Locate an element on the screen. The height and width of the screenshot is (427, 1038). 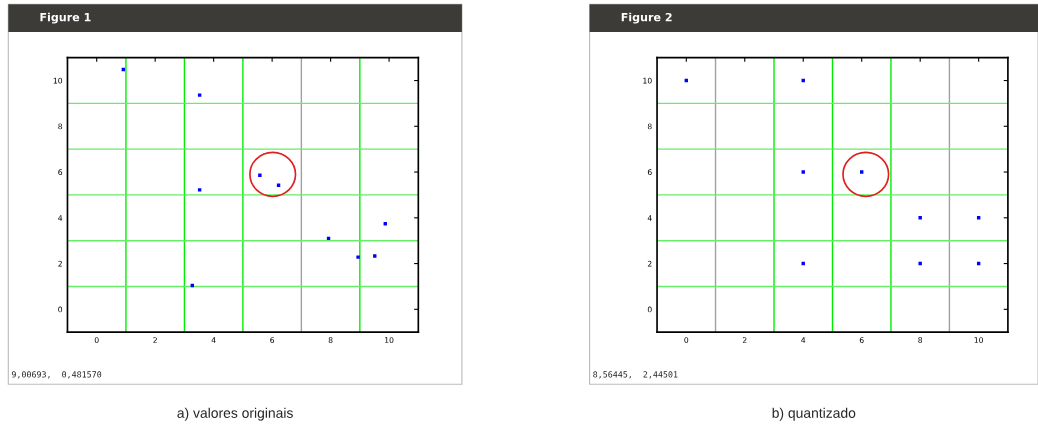
text: a) valores originais is located at coordinates (235, 414).